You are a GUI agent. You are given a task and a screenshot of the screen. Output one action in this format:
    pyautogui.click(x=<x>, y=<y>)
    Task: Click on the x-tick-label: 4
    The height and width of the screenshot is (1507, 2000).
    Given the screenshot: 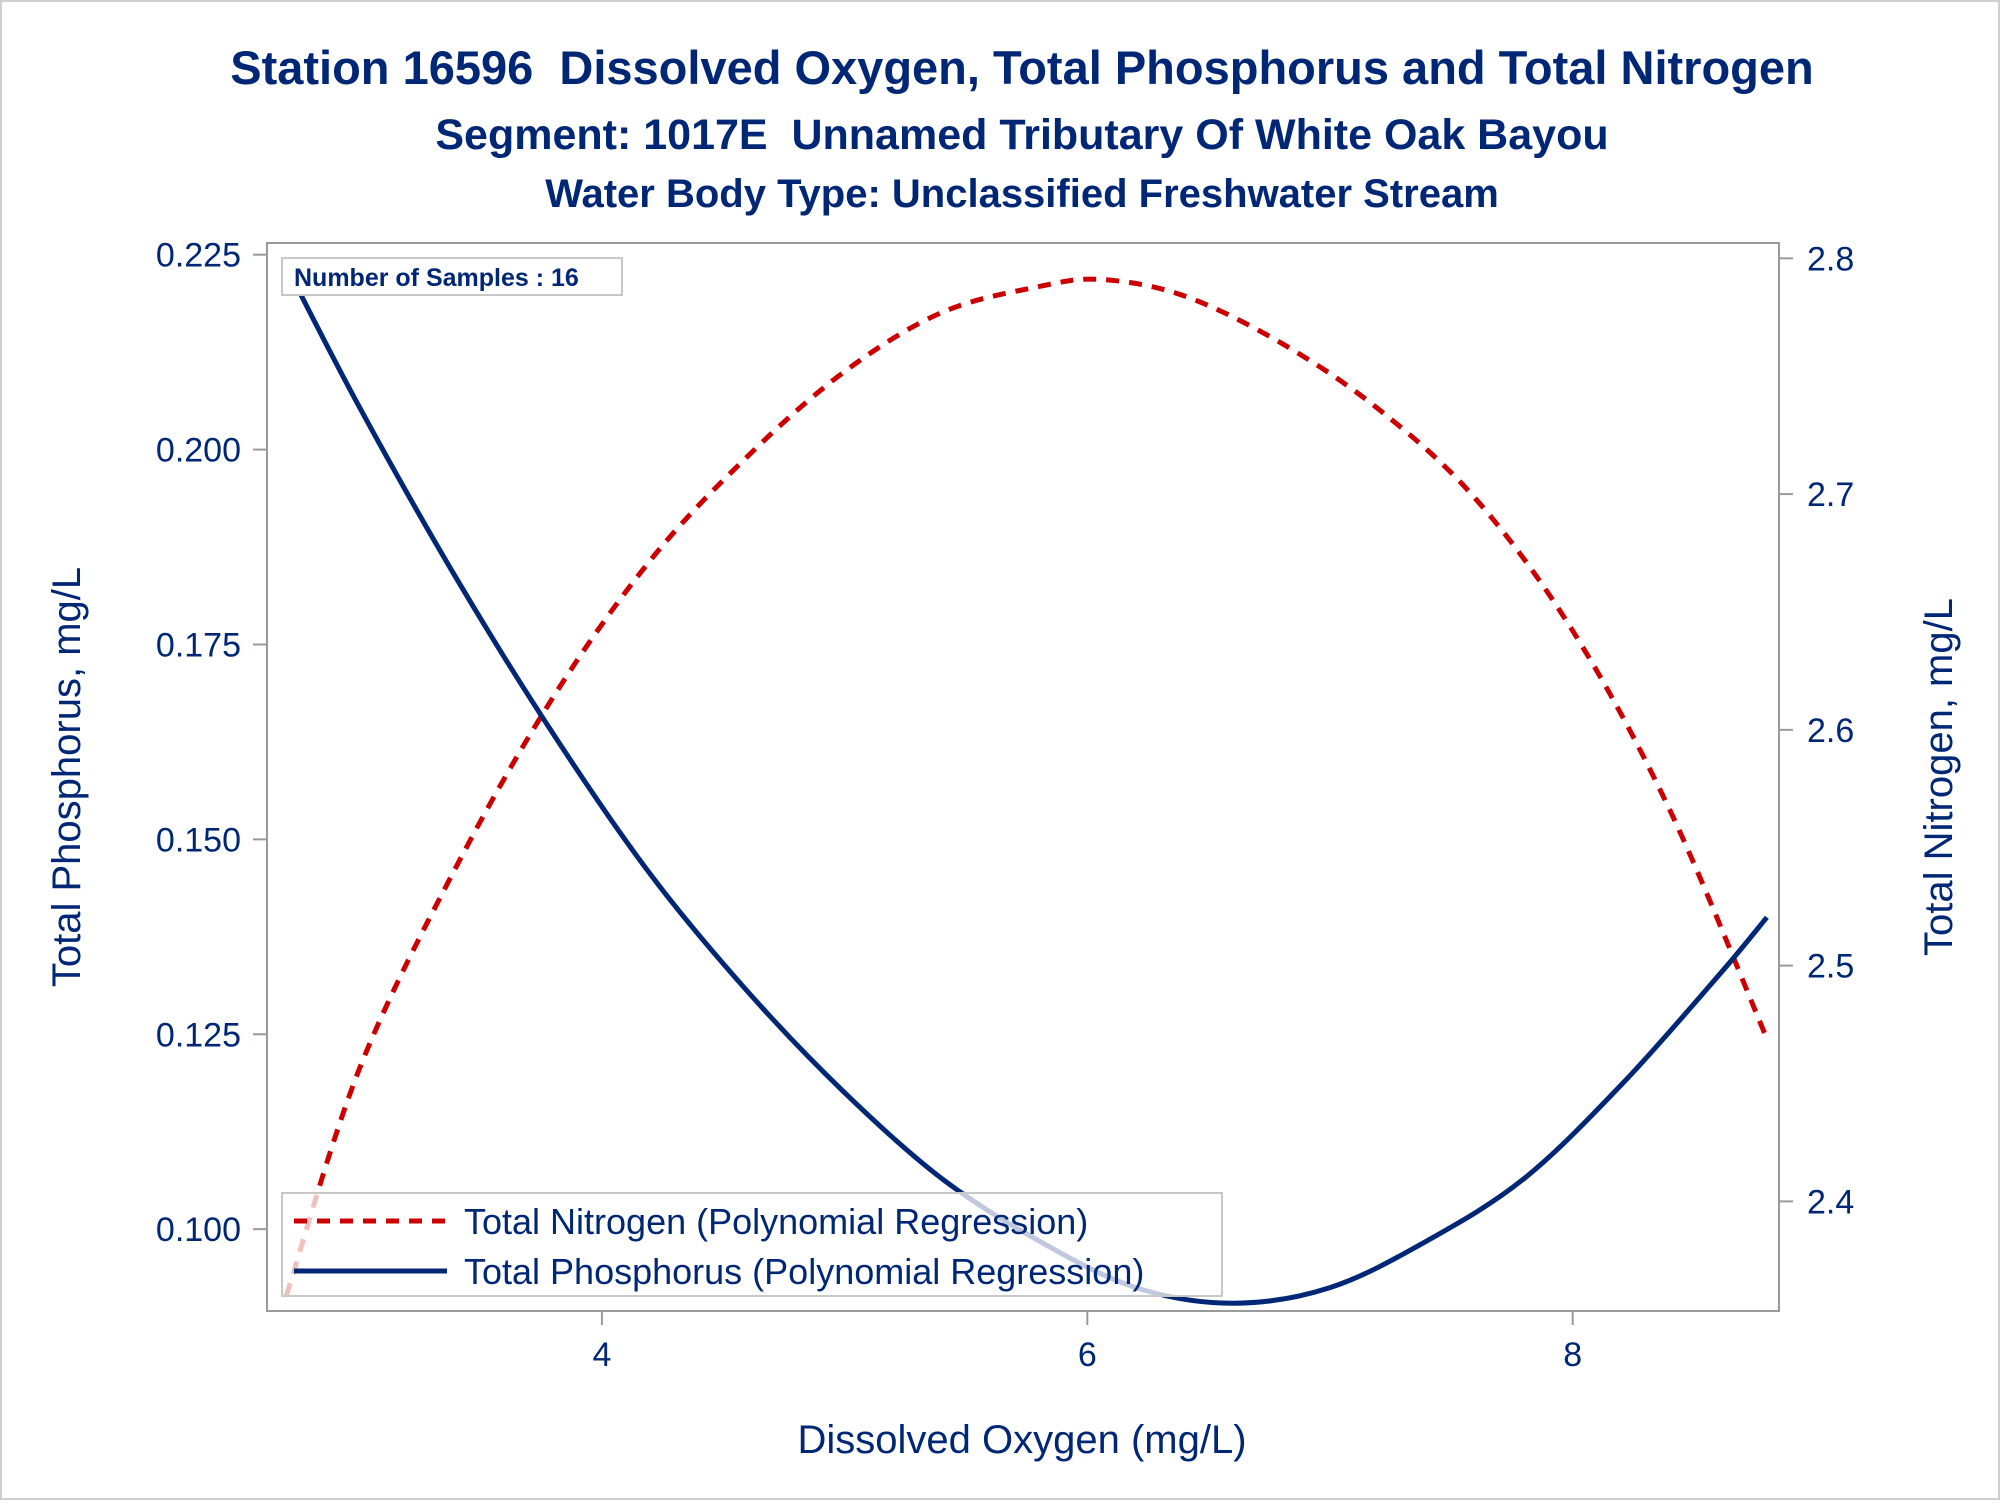 What is the action you would take?
    pyautogui.click(x=601, y=1355)
    